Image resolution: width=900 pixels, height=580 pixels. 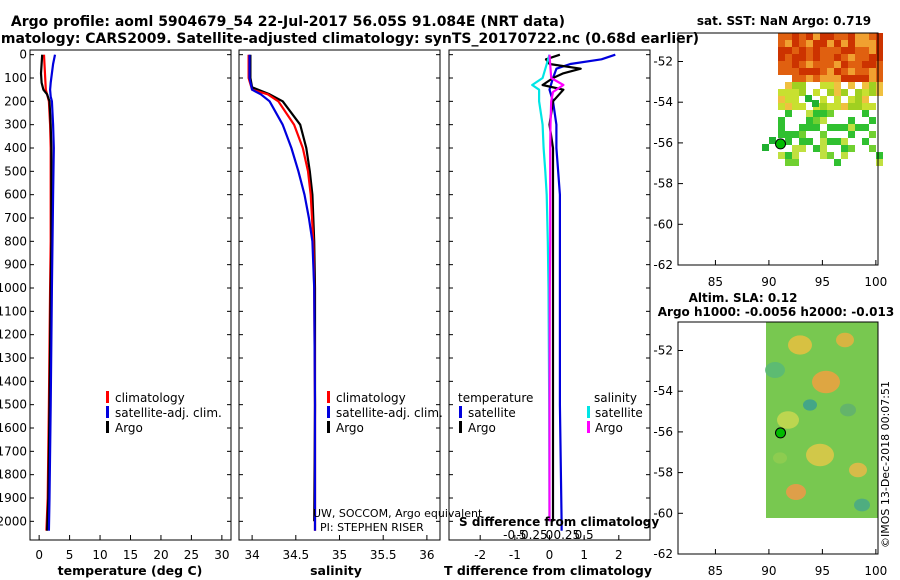 I want to click on s-difference-label: S difference from climatology, so click(x=559, y=522).